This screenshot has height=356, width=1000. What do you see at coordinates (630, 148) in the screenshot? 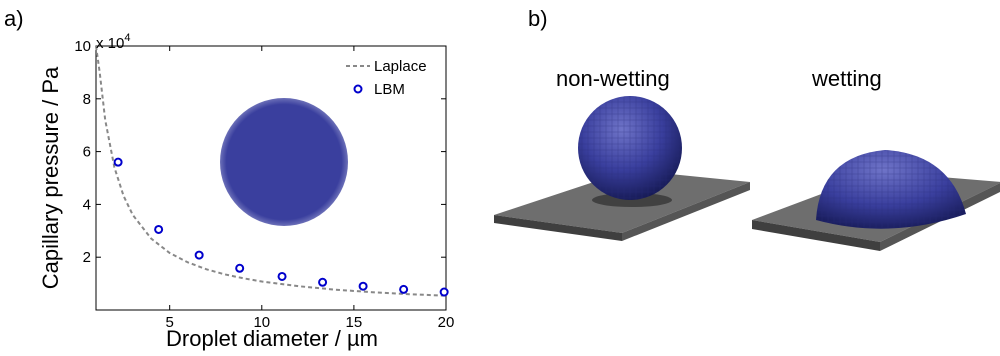
I see `nonwetting-droplet-texture` at bounding box center [630, 148].